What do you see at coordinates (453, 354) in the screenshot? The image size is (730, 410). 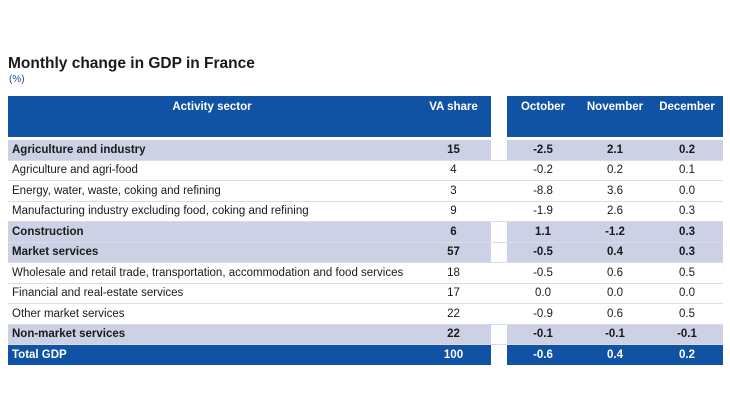 I see `row-share: 100` at bounding box center [453, 354].